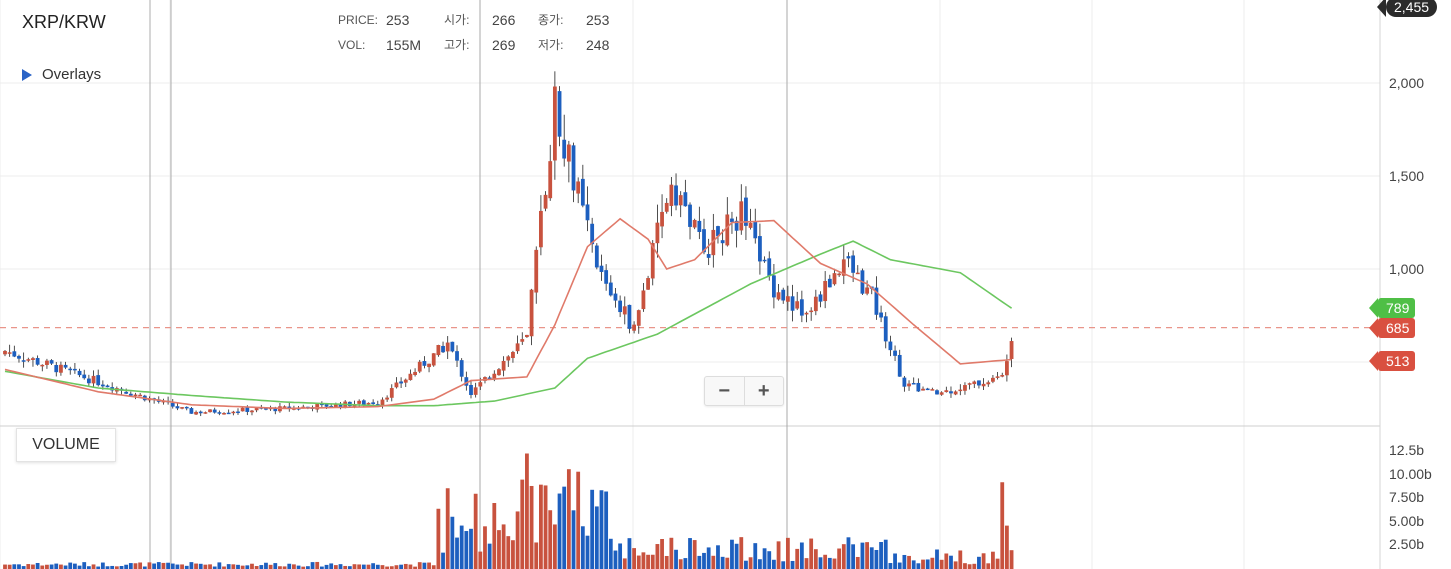 This screenshot has width=1451, height=569. Describe the element at coordinates (27, 74) in the screenshot. I see `triangle-right-icon` at that location.